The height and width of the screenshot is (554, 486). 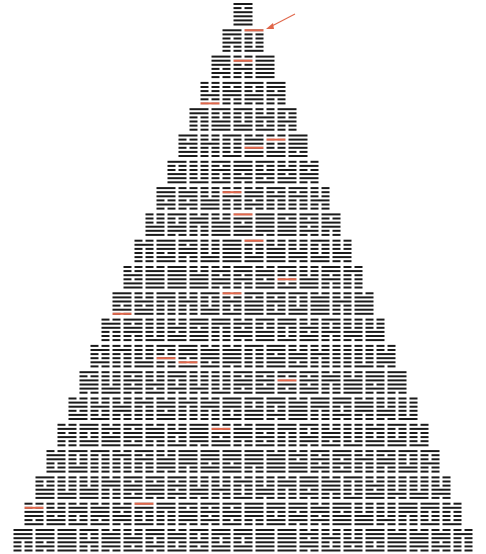 What do you see at coordinates (282, 20) in the screenshot?
I see `arrow-shaft` at bounding box center [282, 20].